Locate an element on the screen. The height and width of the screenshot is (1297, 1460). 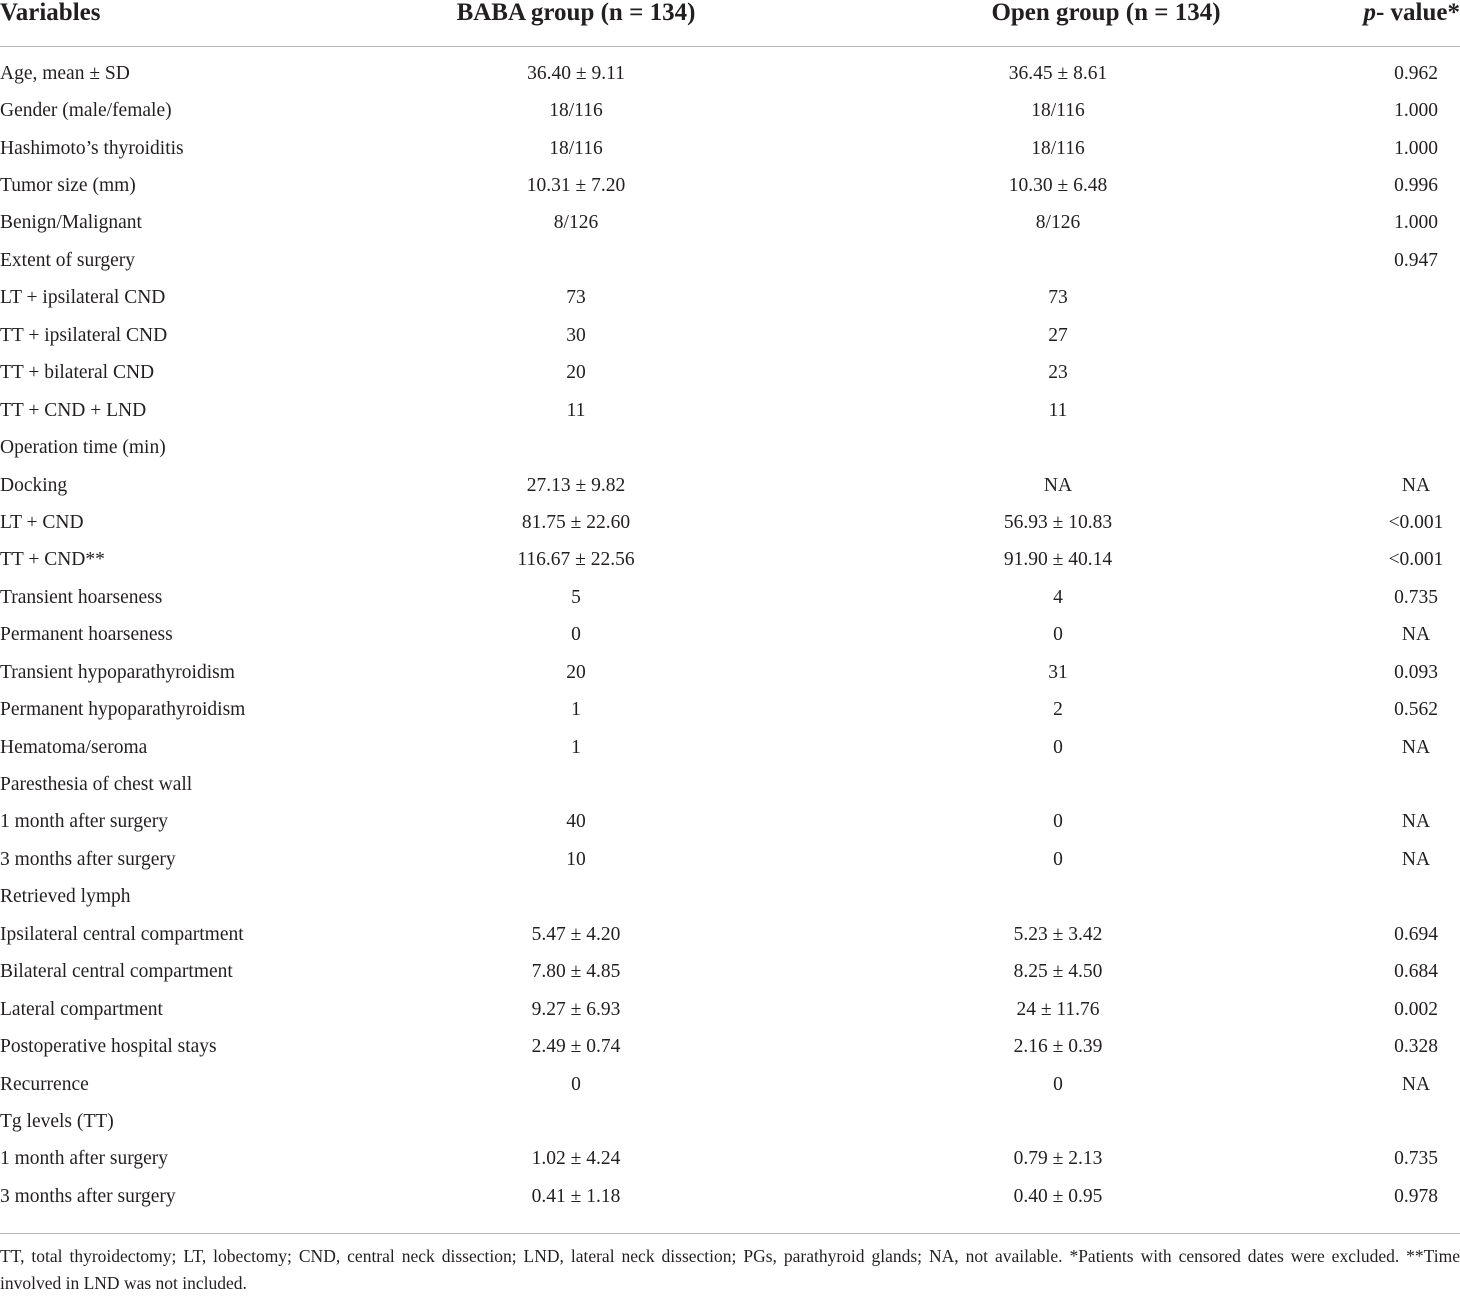
cell-p-value: 1.000 is located at coordinates (1416, 223).